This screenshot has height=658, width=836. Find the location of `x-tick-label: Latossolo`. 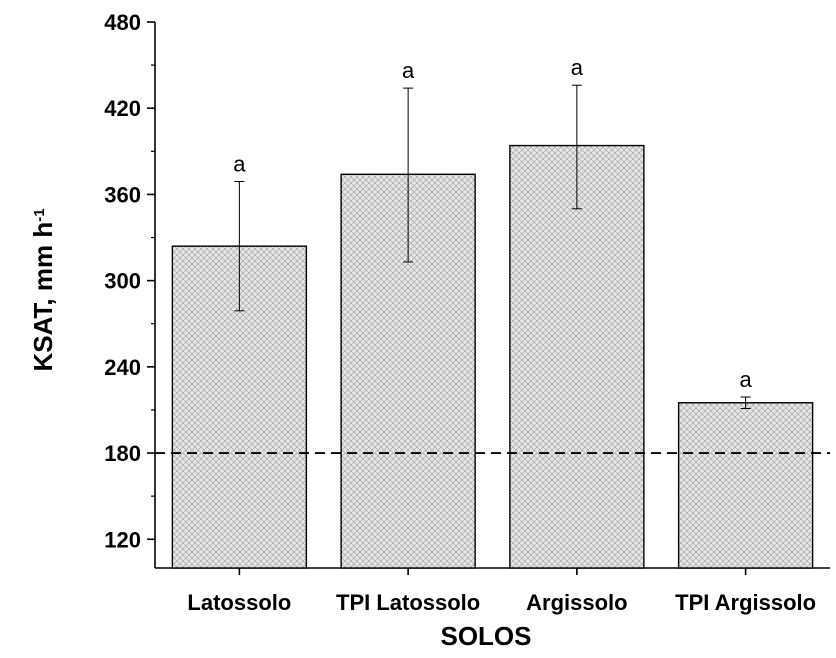

x-tick-label: Latossolo is located at coordinates (239, 602).